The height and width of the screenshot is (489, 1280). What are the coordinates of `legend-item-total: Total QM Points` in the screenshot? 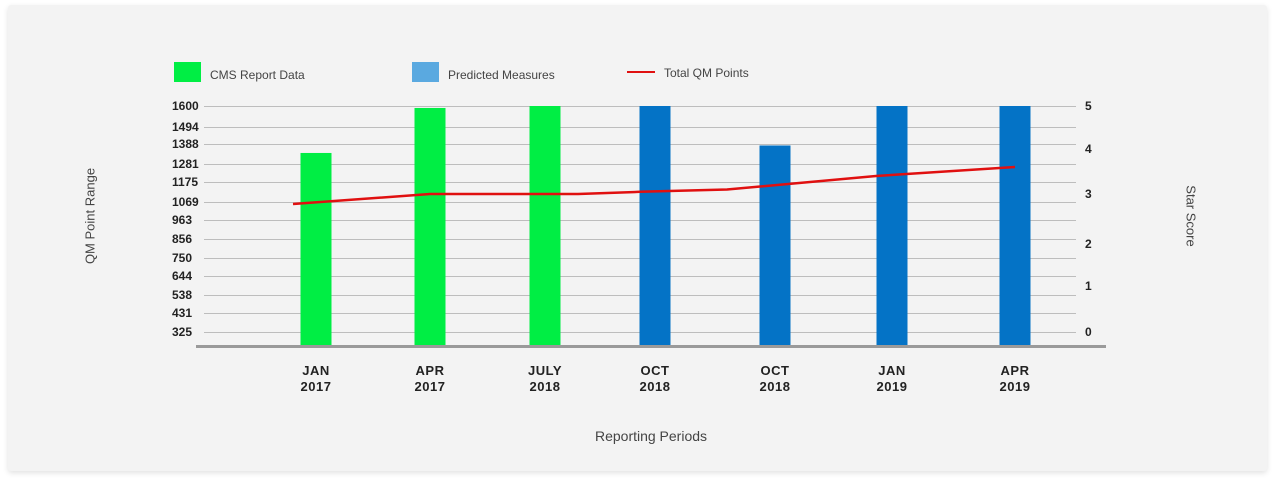 It's located at (688, 73).